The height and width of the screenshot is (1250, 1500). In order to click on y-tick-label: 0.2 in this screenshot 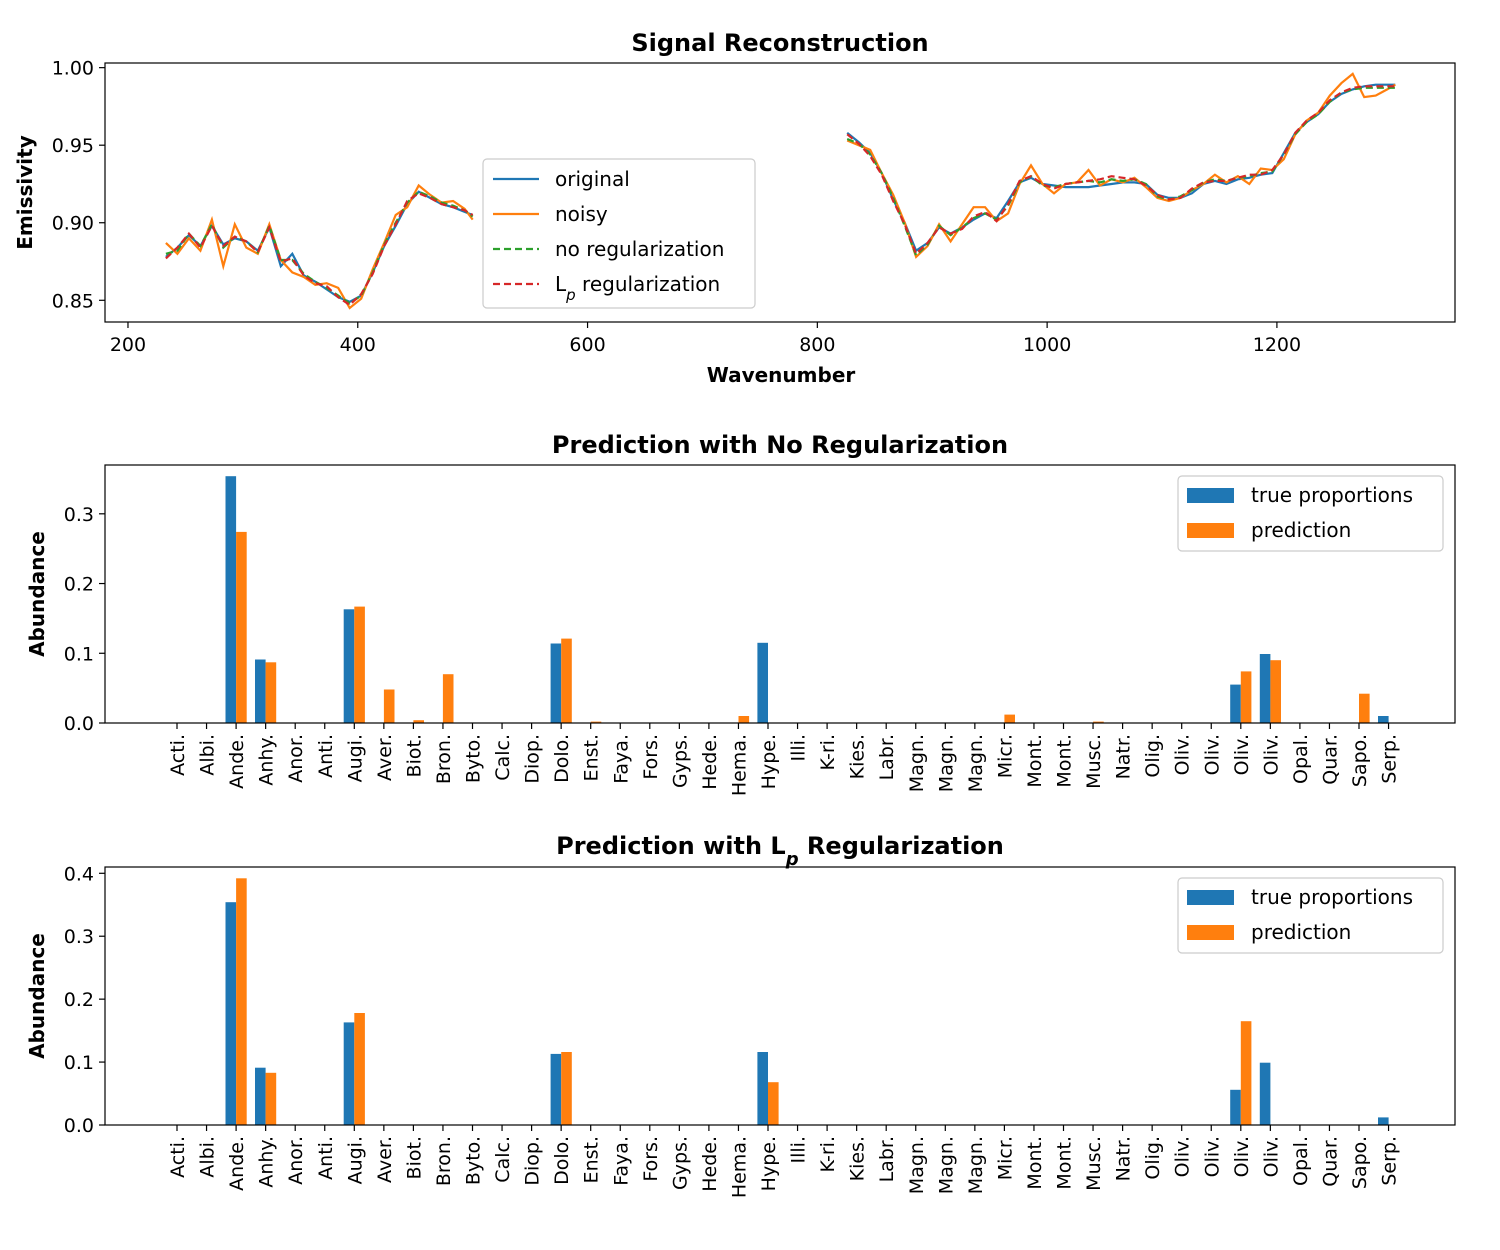, I will do `click(79, 585)`.